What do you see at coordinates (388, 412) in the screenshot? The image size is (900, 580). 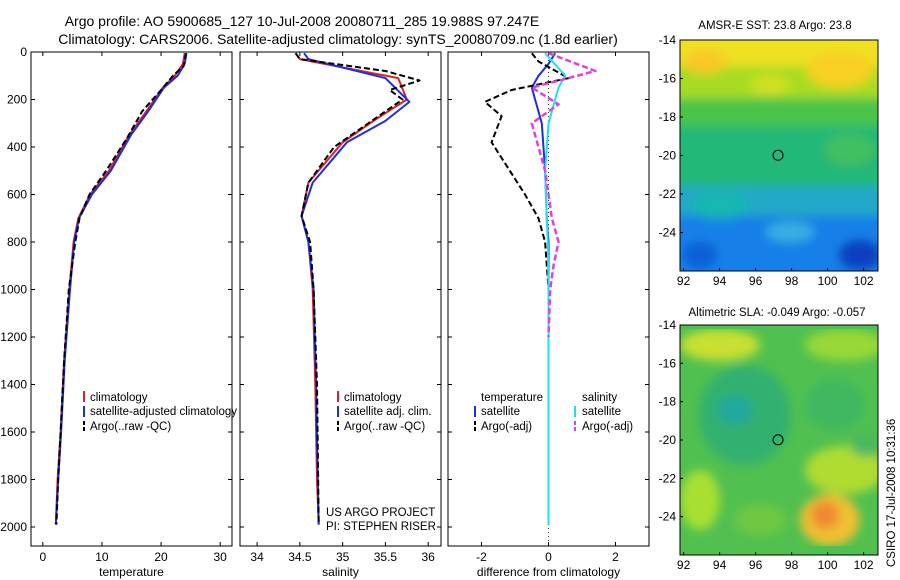 I see `legend-label-satellite: satellite adj. clim.` at bounding box center [388, 412].